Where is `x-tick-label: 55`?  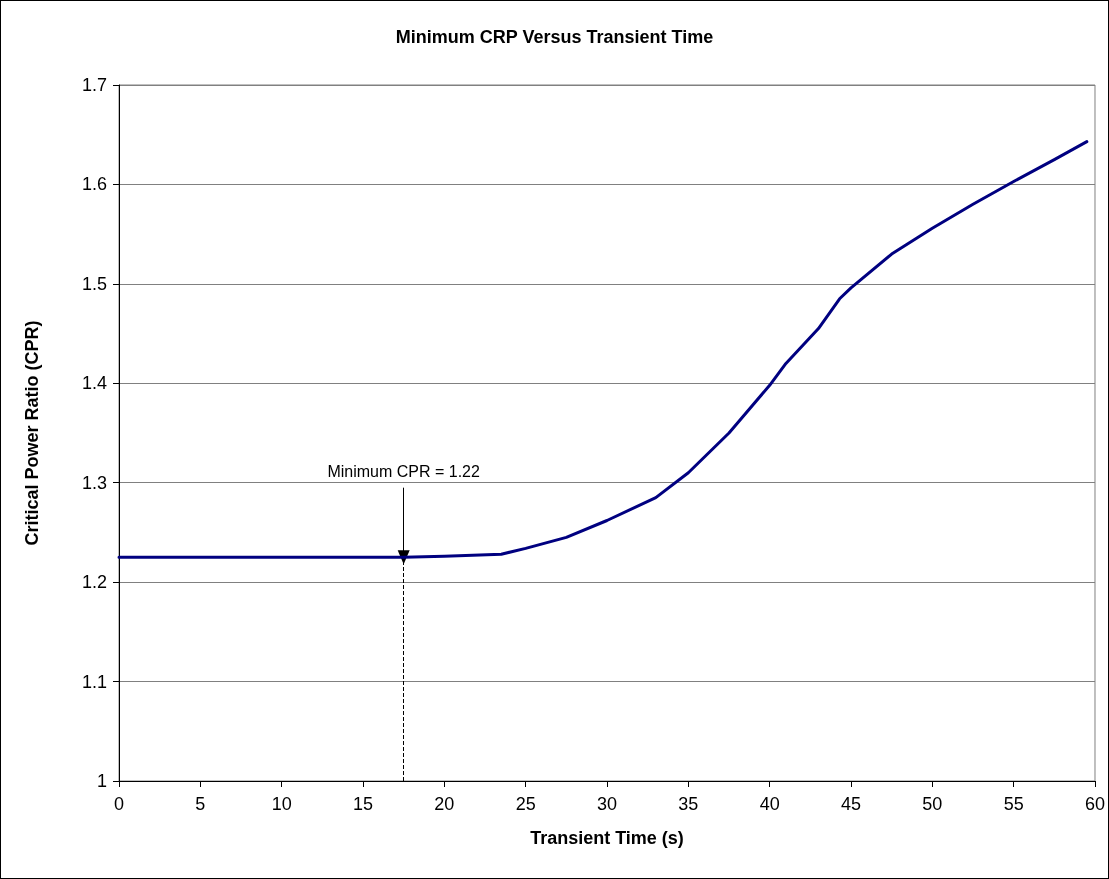 x-tick-label: 55 is located at coordinates (1013, 804).